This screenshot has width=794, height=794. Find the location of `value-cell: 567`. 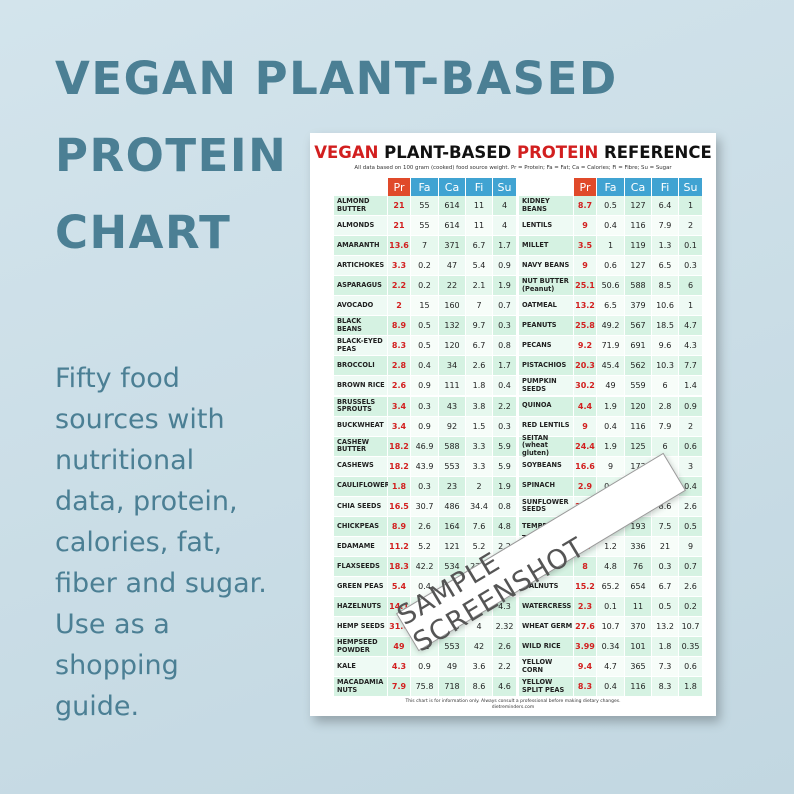

value-cell: 567 is located at coordinates (638, 326).